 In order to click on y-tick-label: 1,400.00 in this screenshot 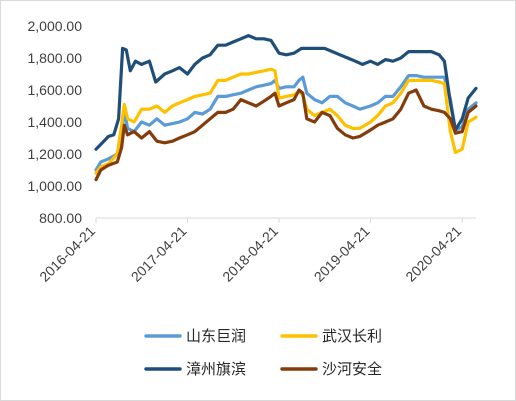, I will do `click(55, 122)`.